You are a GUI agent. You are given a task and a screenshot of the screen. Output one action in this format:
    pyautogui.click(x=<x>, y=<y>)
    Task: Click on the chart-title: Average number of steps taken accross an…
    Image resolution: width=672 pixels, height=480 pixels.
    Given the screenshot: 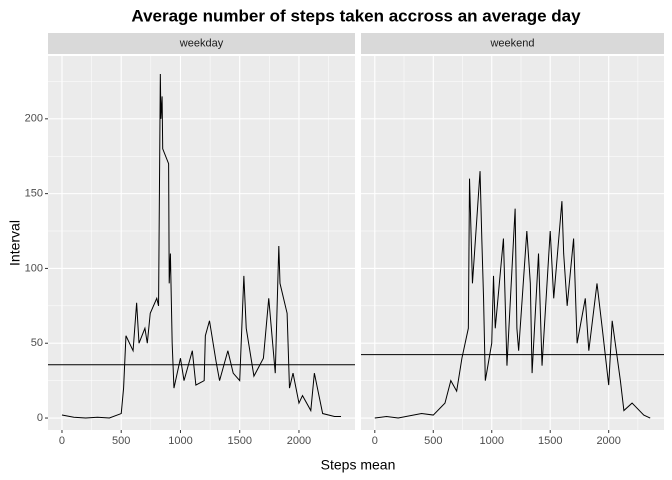 What is the action you would take?
    pyautogui.click(x=356, y=15)
    